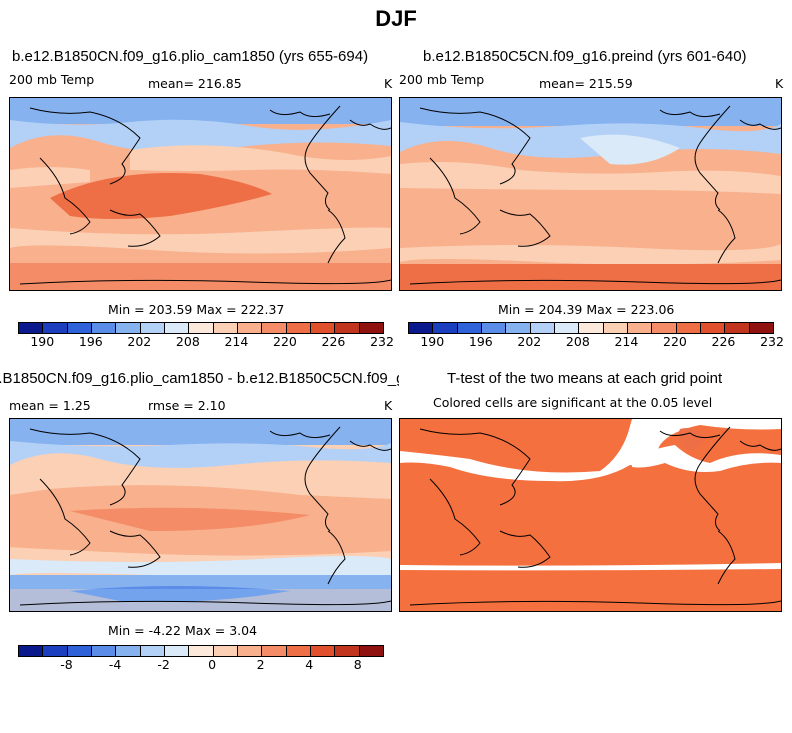 This screenshot has width=792, height=733. I want to click on panel1-variable: 200 mb Temp, so click(52, 79).